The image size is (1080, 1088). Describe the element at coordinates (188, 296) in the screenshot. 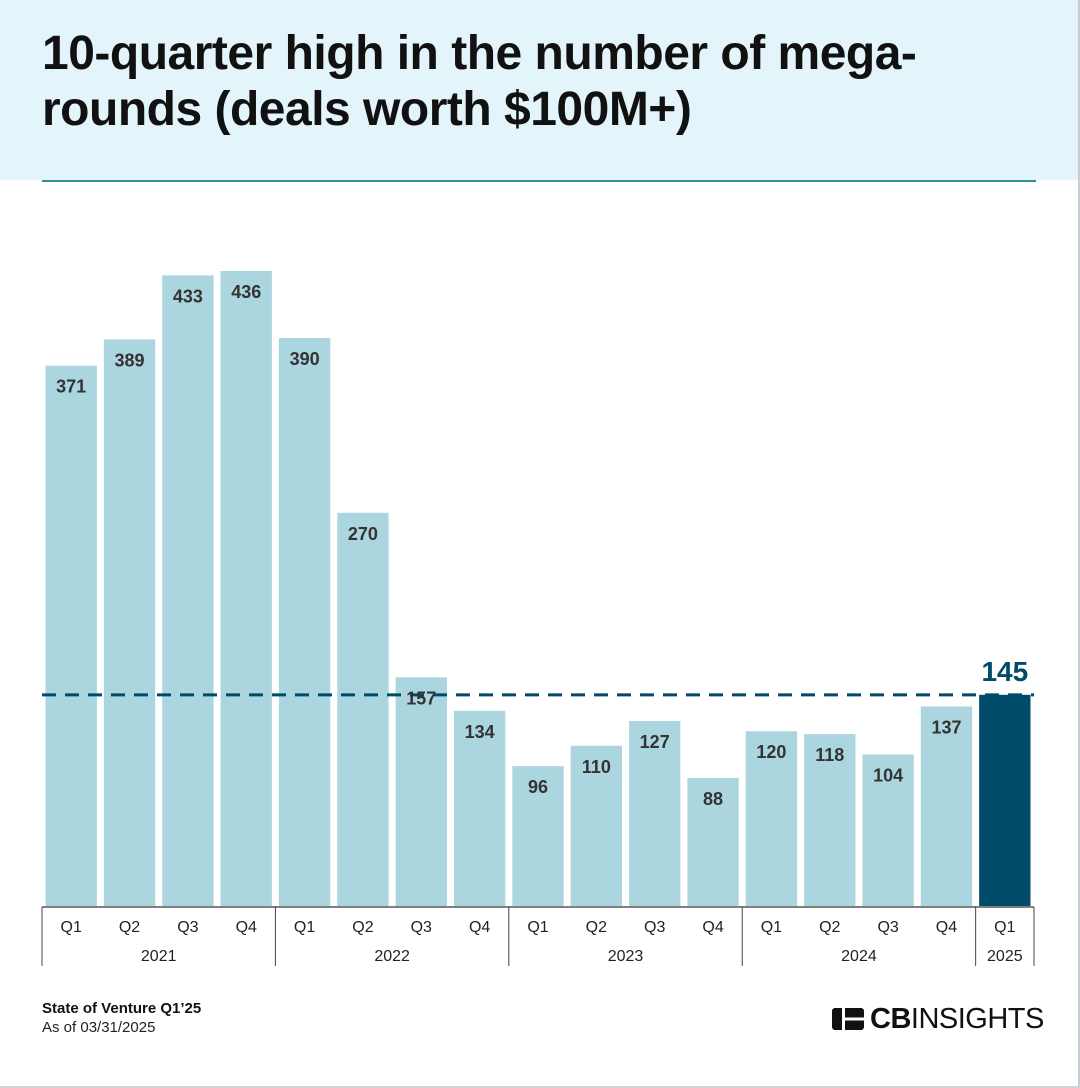

I see `data-label-2: 433` at that location.